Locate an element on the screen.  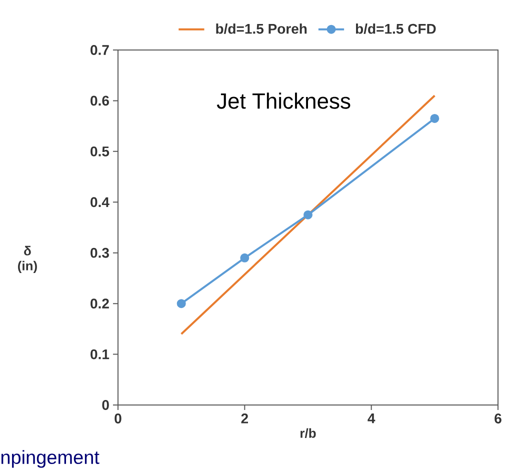
x-tick-label: 4 is located at coordinates (372, 419).